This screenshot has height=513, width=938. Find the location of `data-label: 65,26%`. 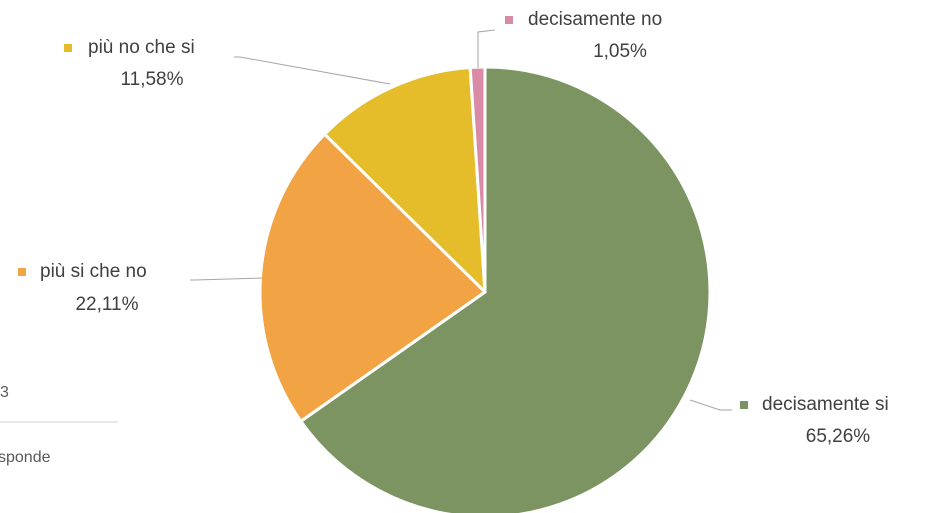

data-label: 65,26% is located at coordinates (838, 436).